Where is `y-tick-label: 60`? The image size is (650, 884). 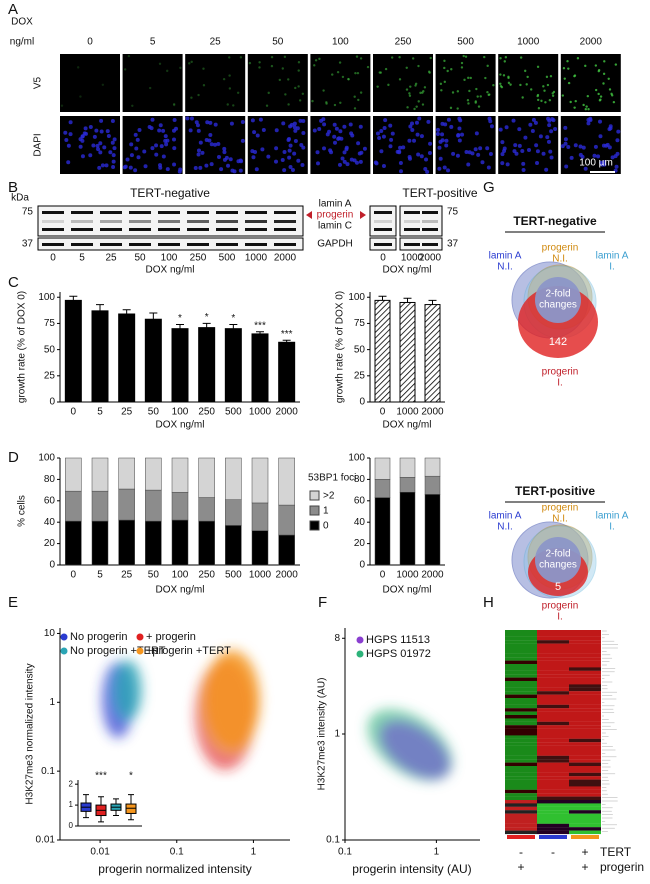 y-tick-label: 60 is located at coordinates (50, 500).